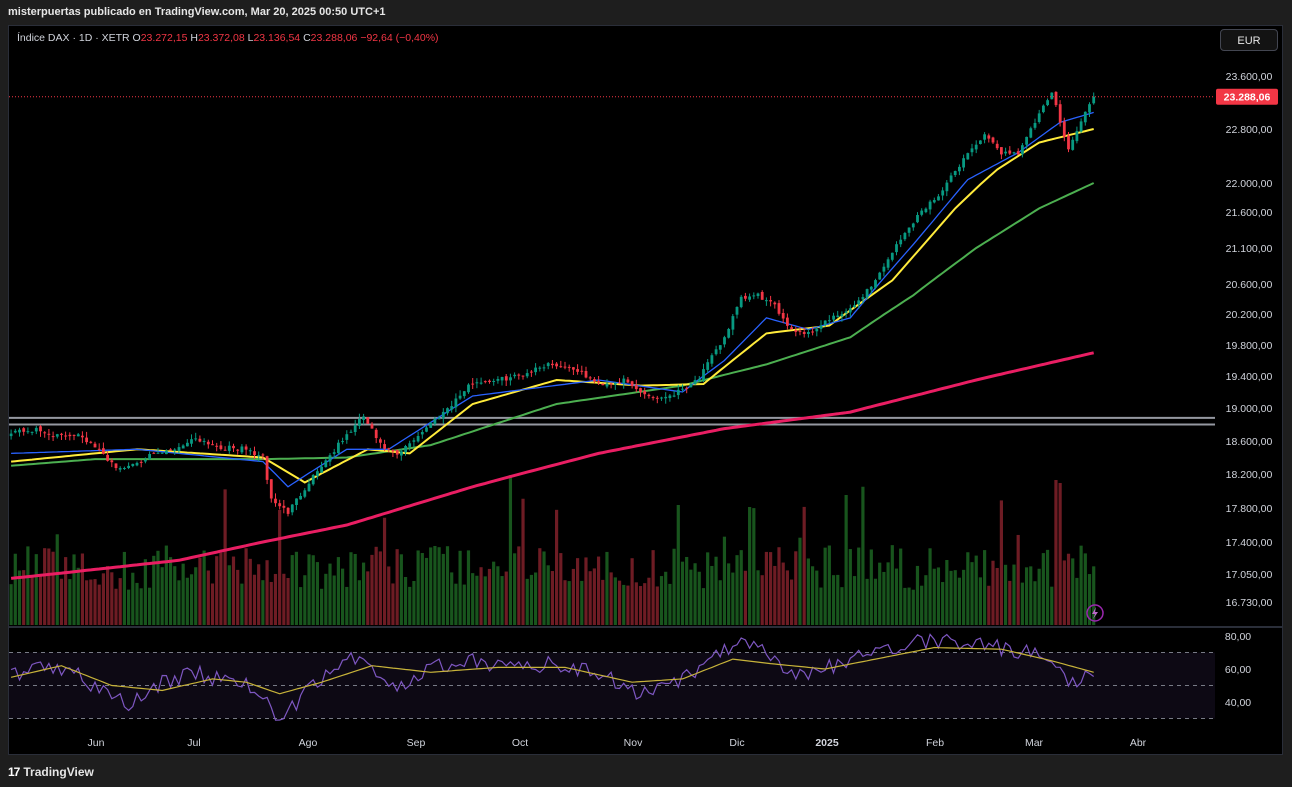  Describe the element at coordinates (14, 772) in the screenshot. I see `tradingview-logo-icon: 17` at that location.